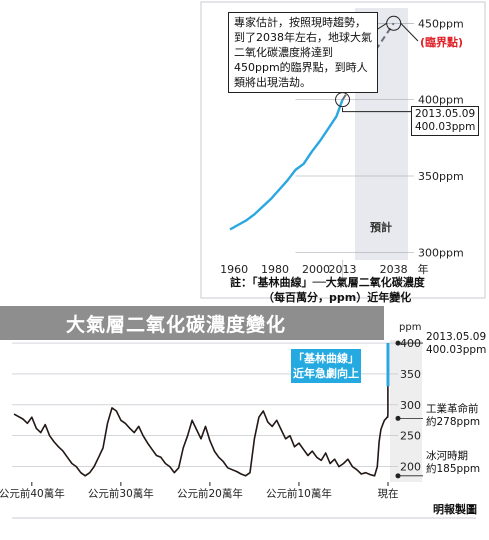 Image resolution: width=489 pixels, height=540 pixels. Describe the element at coordinates (286, 165) in the screenshot. I see `inset-observed-line` at that location.